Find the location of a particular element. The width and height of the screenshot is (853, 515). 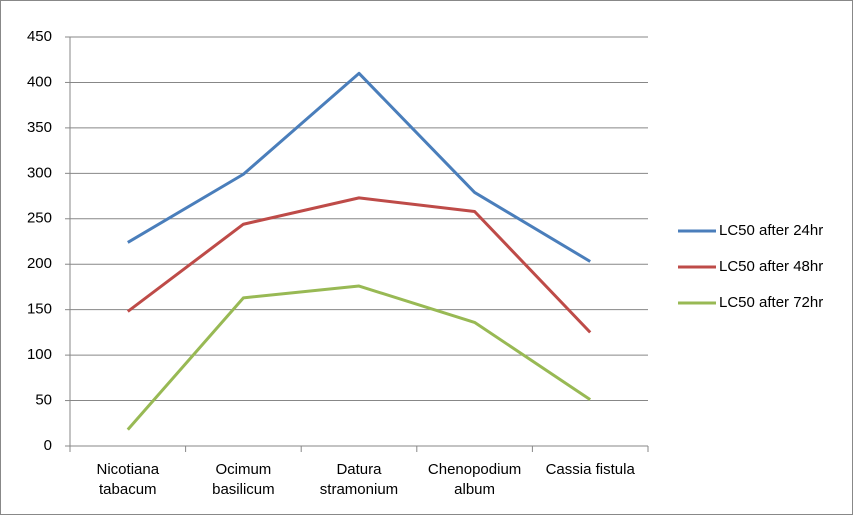

y-tick-label: 100 is located at coordinates (39, 354).